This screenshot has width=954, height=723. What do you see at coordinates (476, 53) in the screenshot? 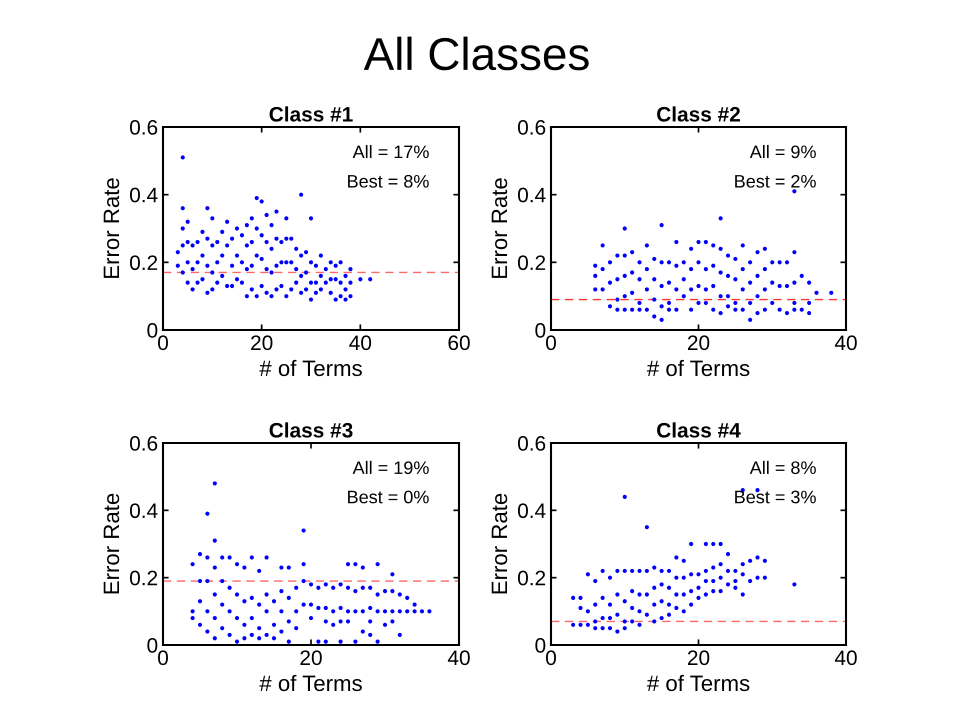
I see `text: All Classes` at bounding box center [476, 53].